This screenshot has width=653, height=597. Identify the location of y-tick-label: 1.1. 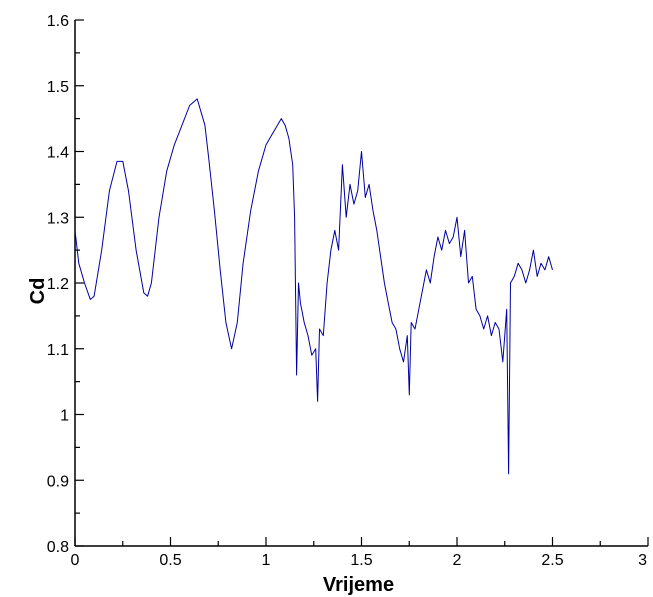
(58, 350).